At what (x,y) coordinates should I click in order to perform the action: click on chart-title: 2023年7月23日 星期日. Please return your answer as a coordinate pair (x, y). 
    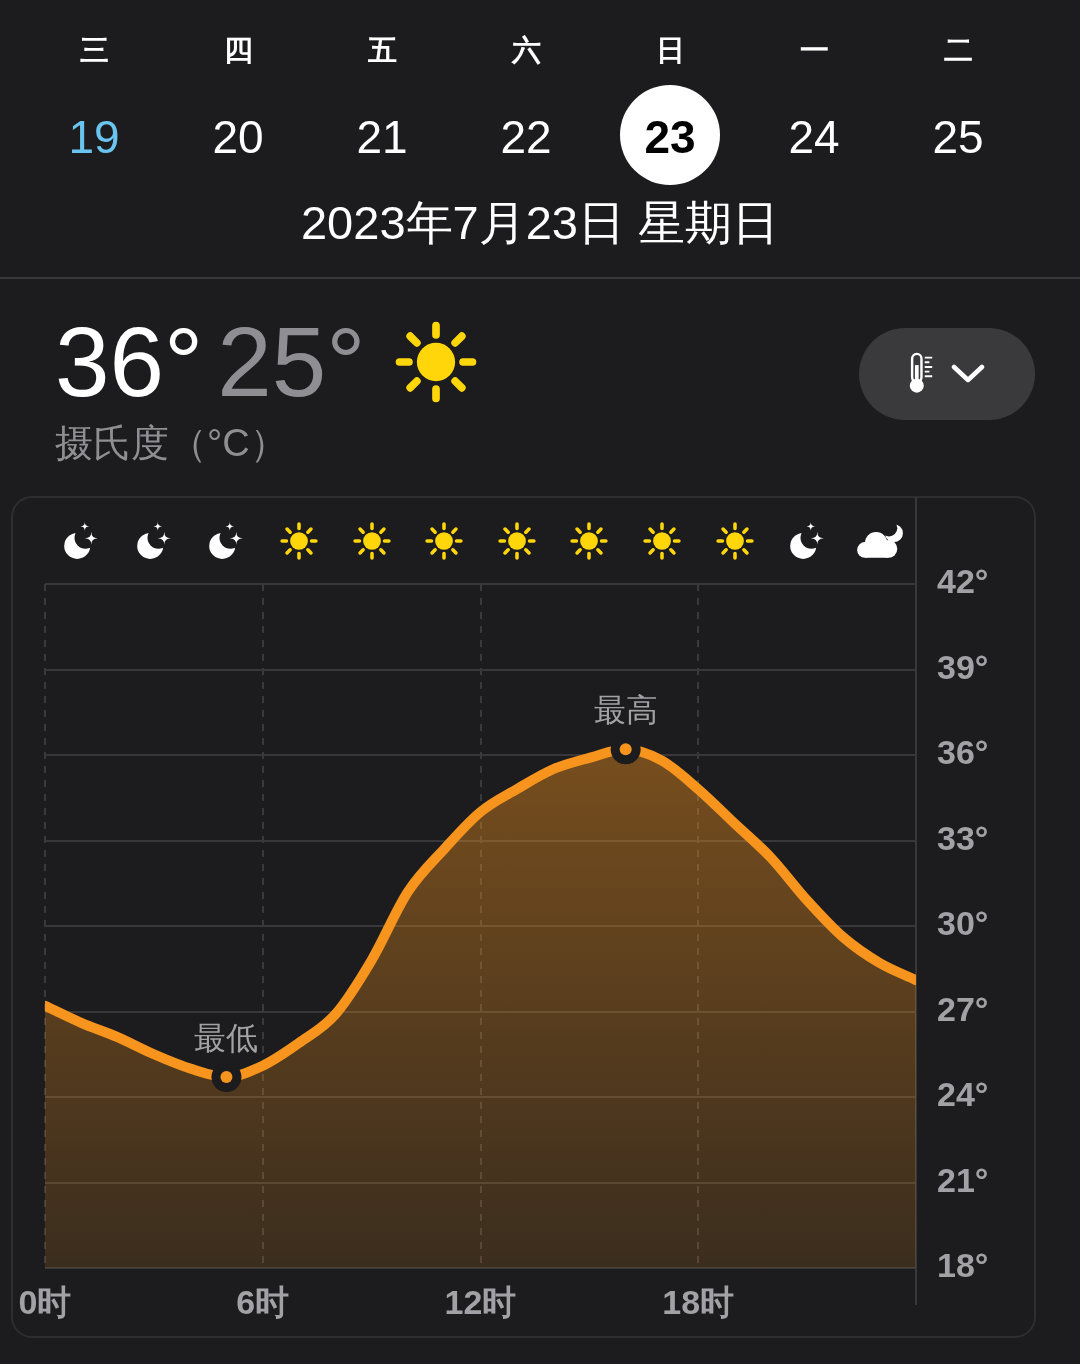
    Looking at the image, I should click on (540, 222).